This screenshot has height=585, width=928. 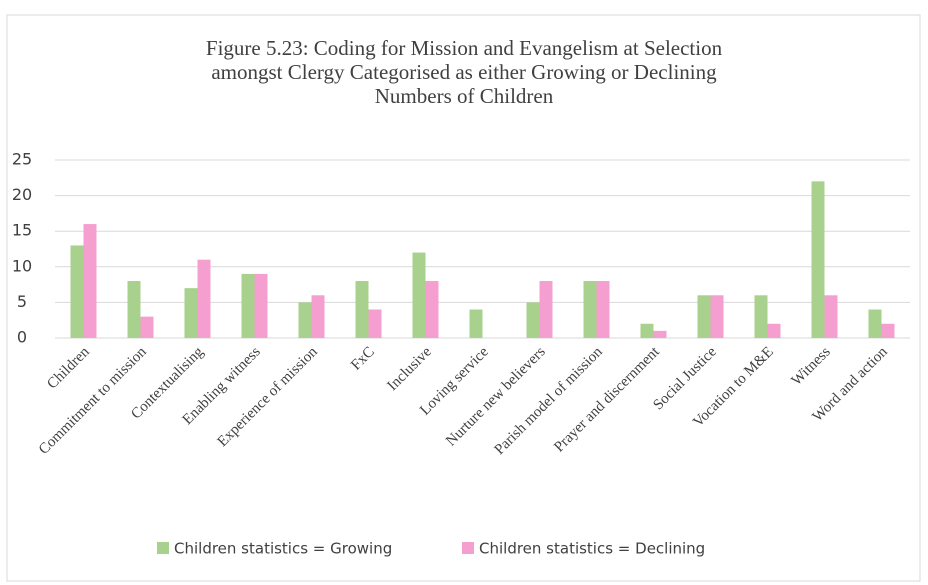 What do you see at coordinates (22, 337) in the screenshot?
I see `y-tick-label: 0` at bounding box center [22, 337].